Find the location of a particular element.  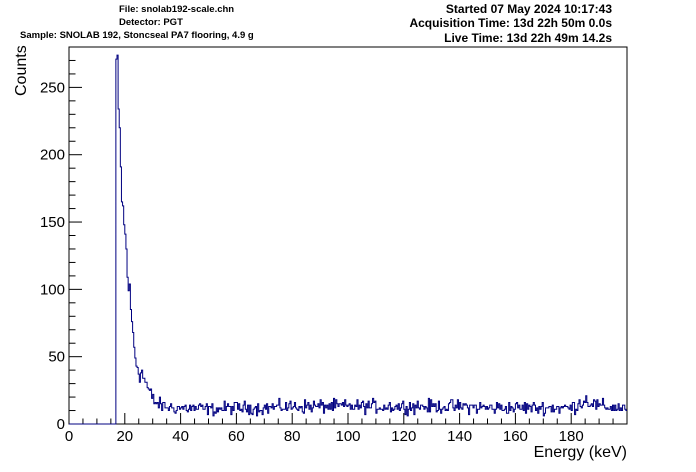

x-tick-label: 120 is located at coordinates (403, 436).